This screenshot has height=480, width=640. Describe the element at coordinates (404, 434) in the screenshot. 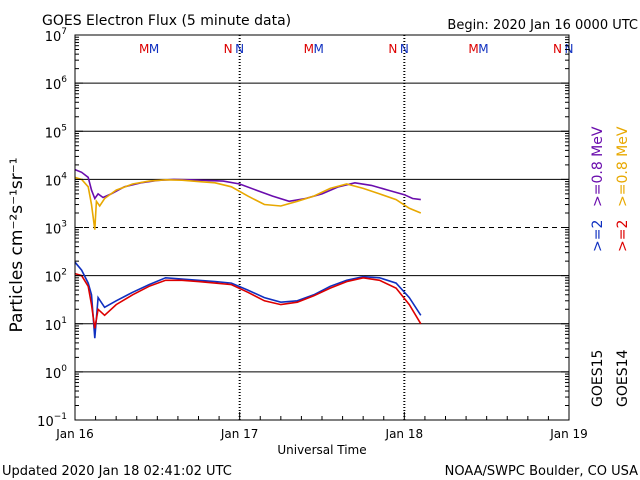

I see `x-tick-label: Jan 18` at that location.